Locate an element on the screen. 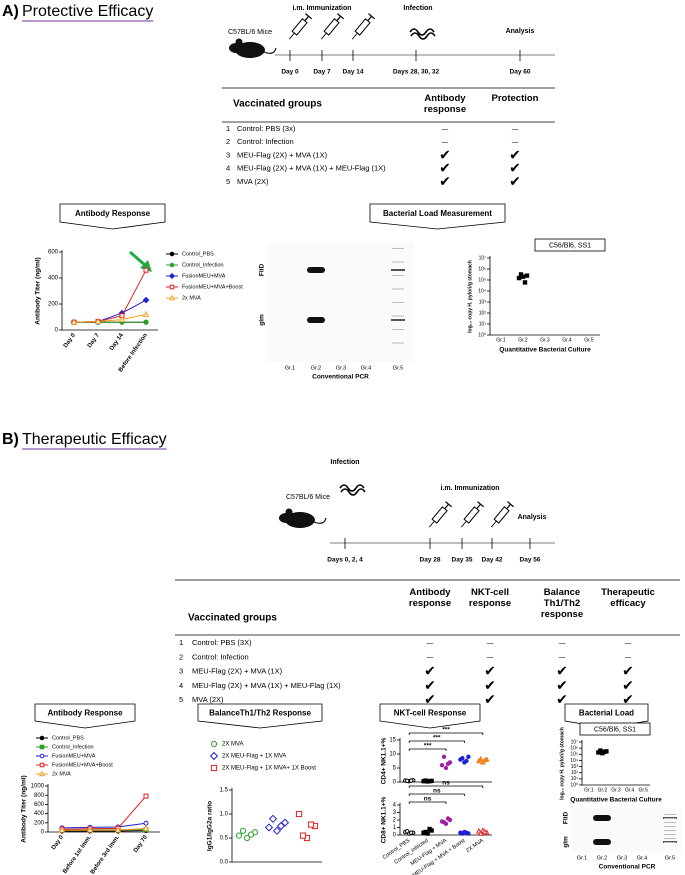  x-tick-label: Day 14 is located at coordinates (117, 342).